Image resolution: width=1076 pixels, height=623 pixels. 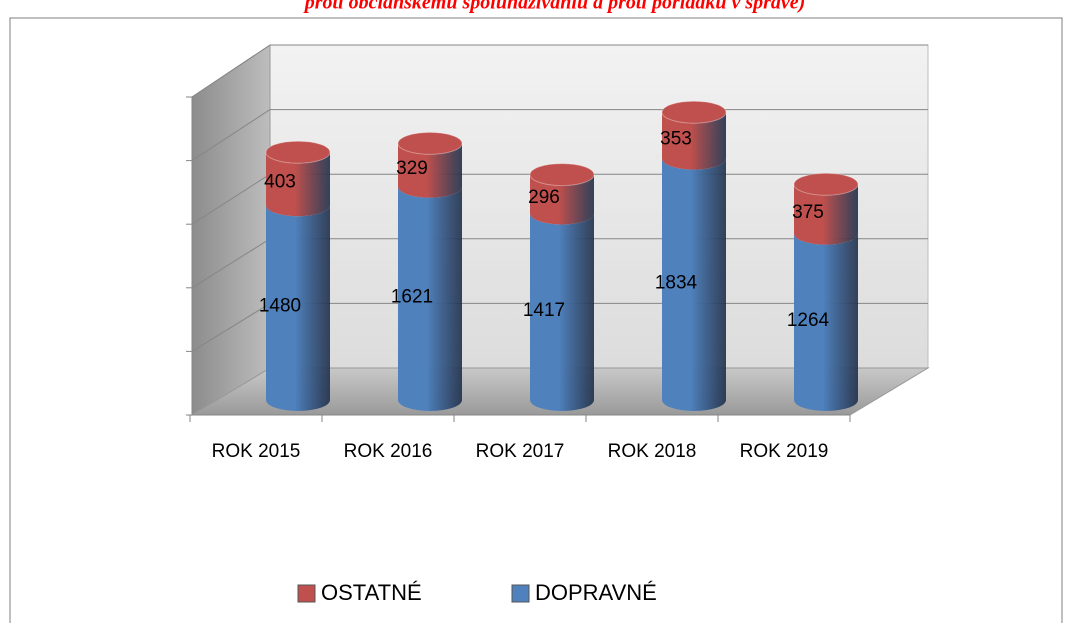 What do you see at coordinates (596, 592) in the screenshot?
I see `legend-label: DOPRAVNÉ` at bounding box center [596, 592].